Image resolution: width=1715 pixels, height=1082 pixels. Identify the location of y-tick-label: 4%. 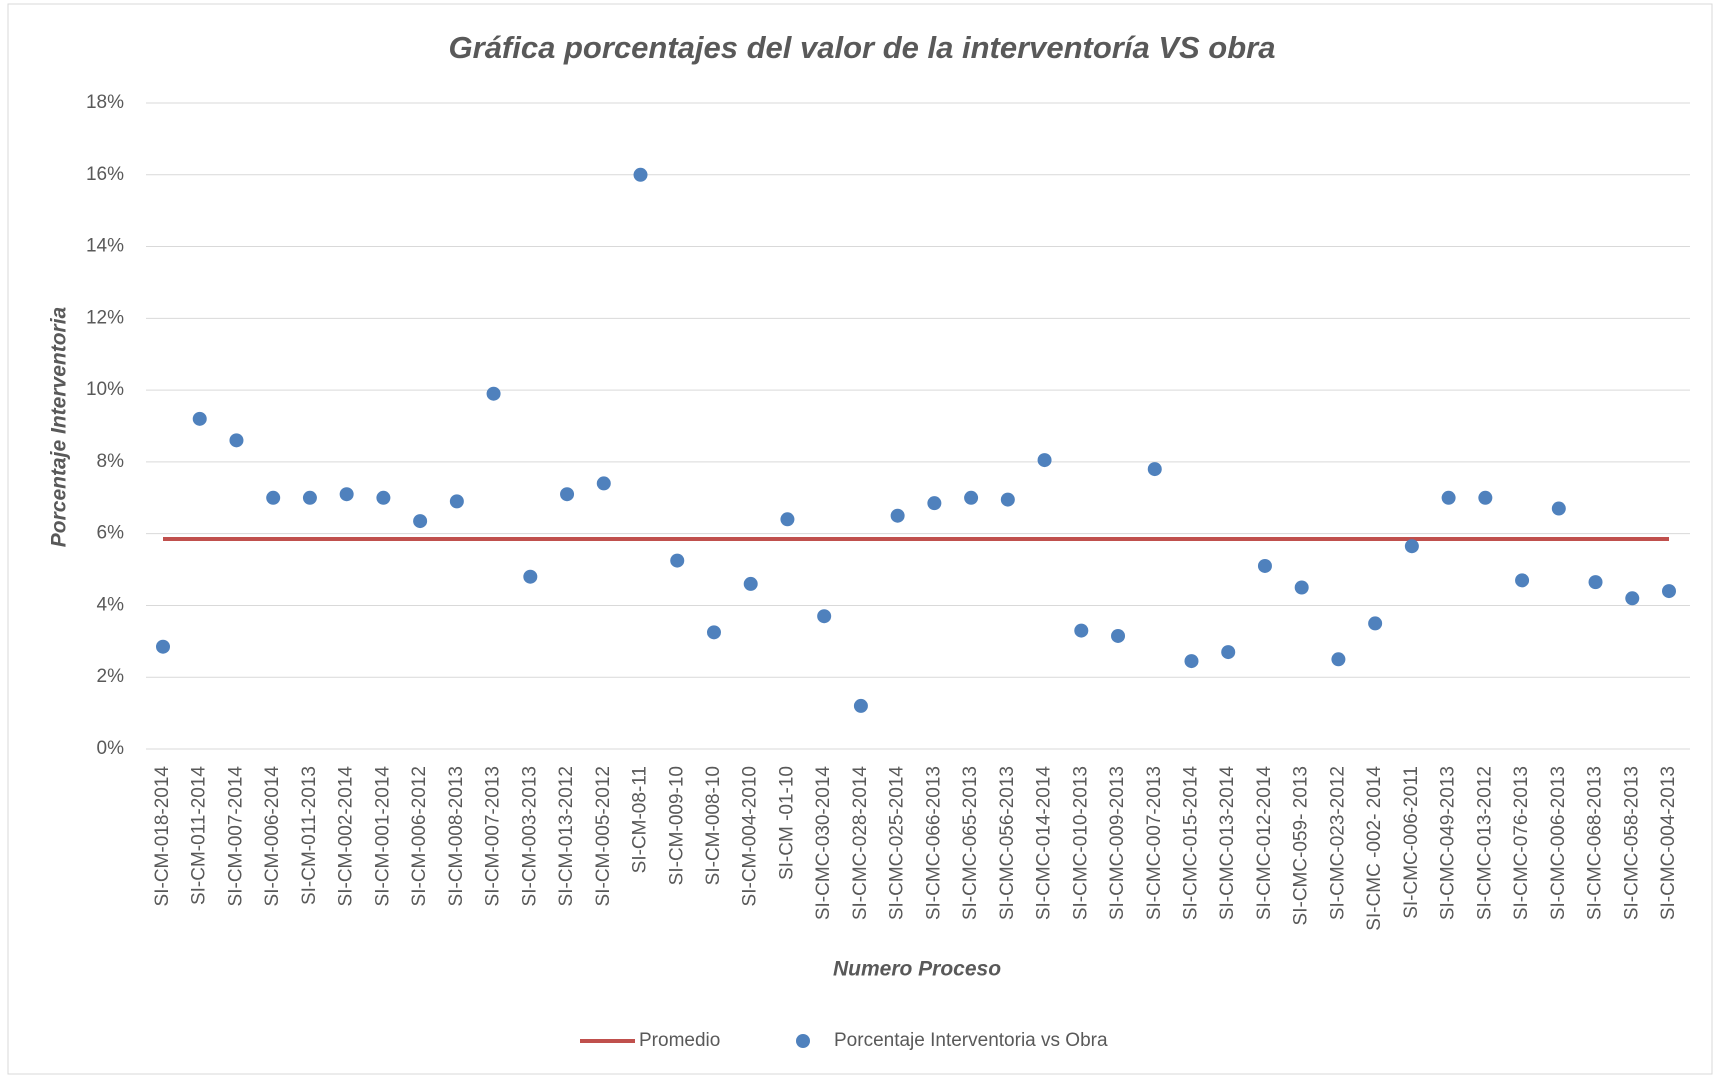
(111, 604).